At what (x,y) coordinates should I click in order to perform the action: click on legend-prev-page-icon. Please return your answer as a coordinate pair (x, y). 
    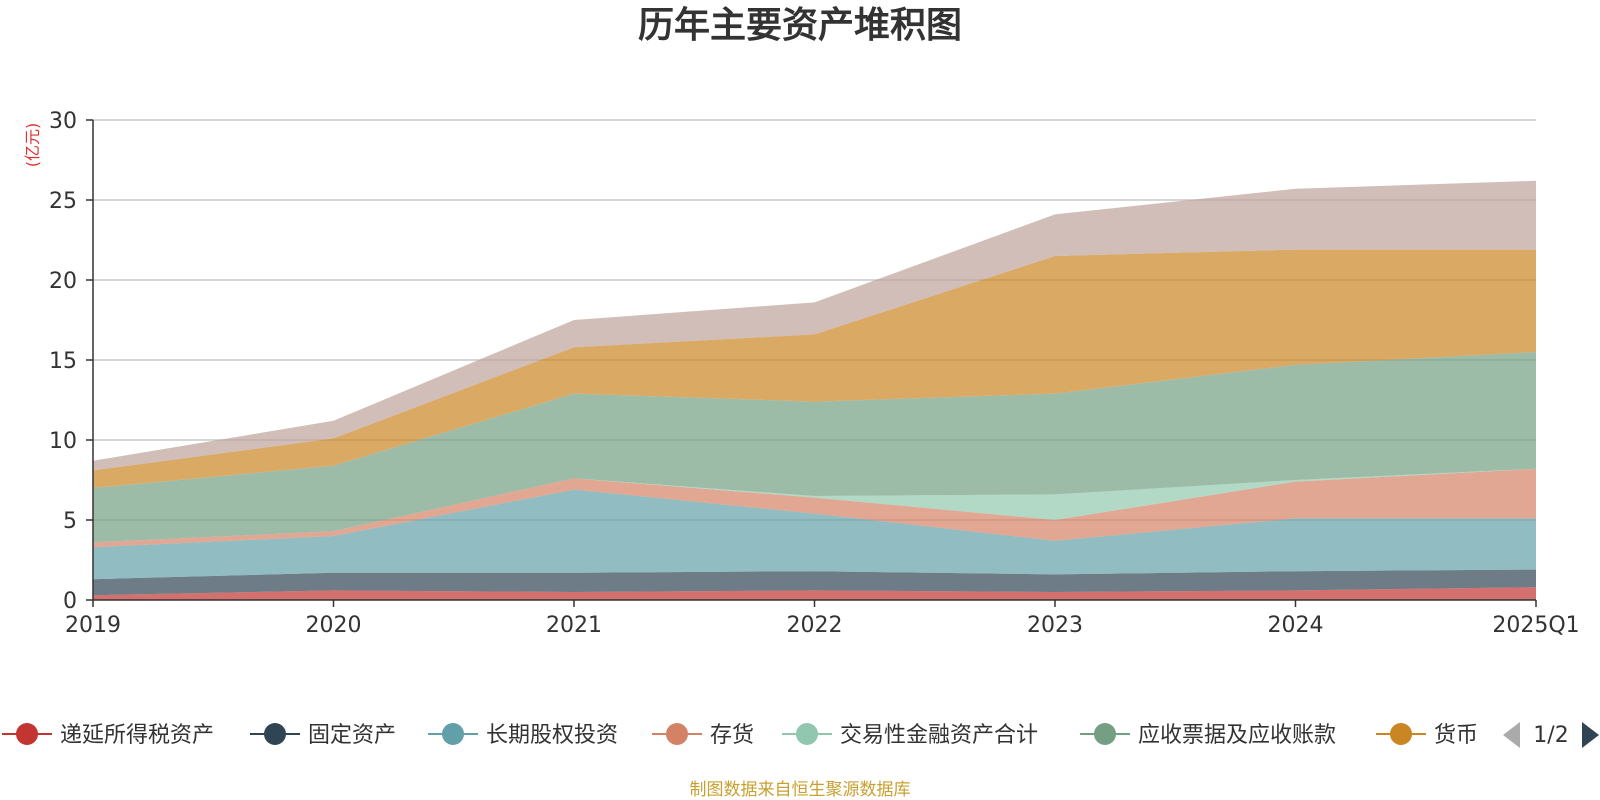
    Looking at the image, I should click on (1511, 735).